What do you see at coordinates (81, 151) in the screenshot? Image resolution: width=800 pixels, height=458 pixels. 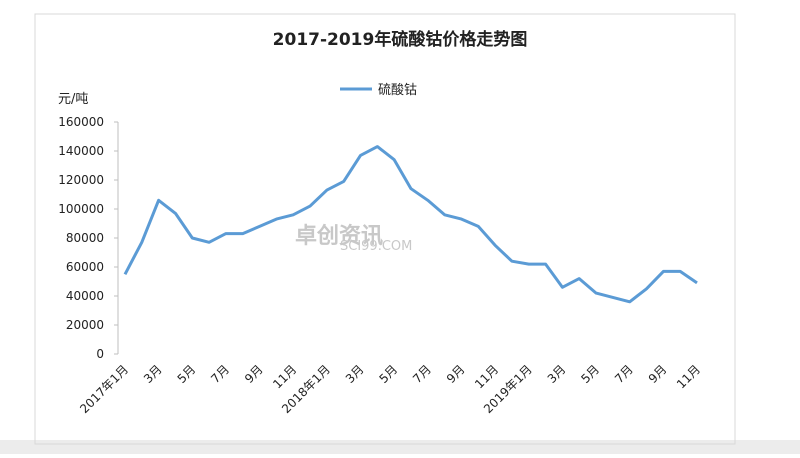 I see `y-tick-label: 140000` at bounding box center [81, 151].